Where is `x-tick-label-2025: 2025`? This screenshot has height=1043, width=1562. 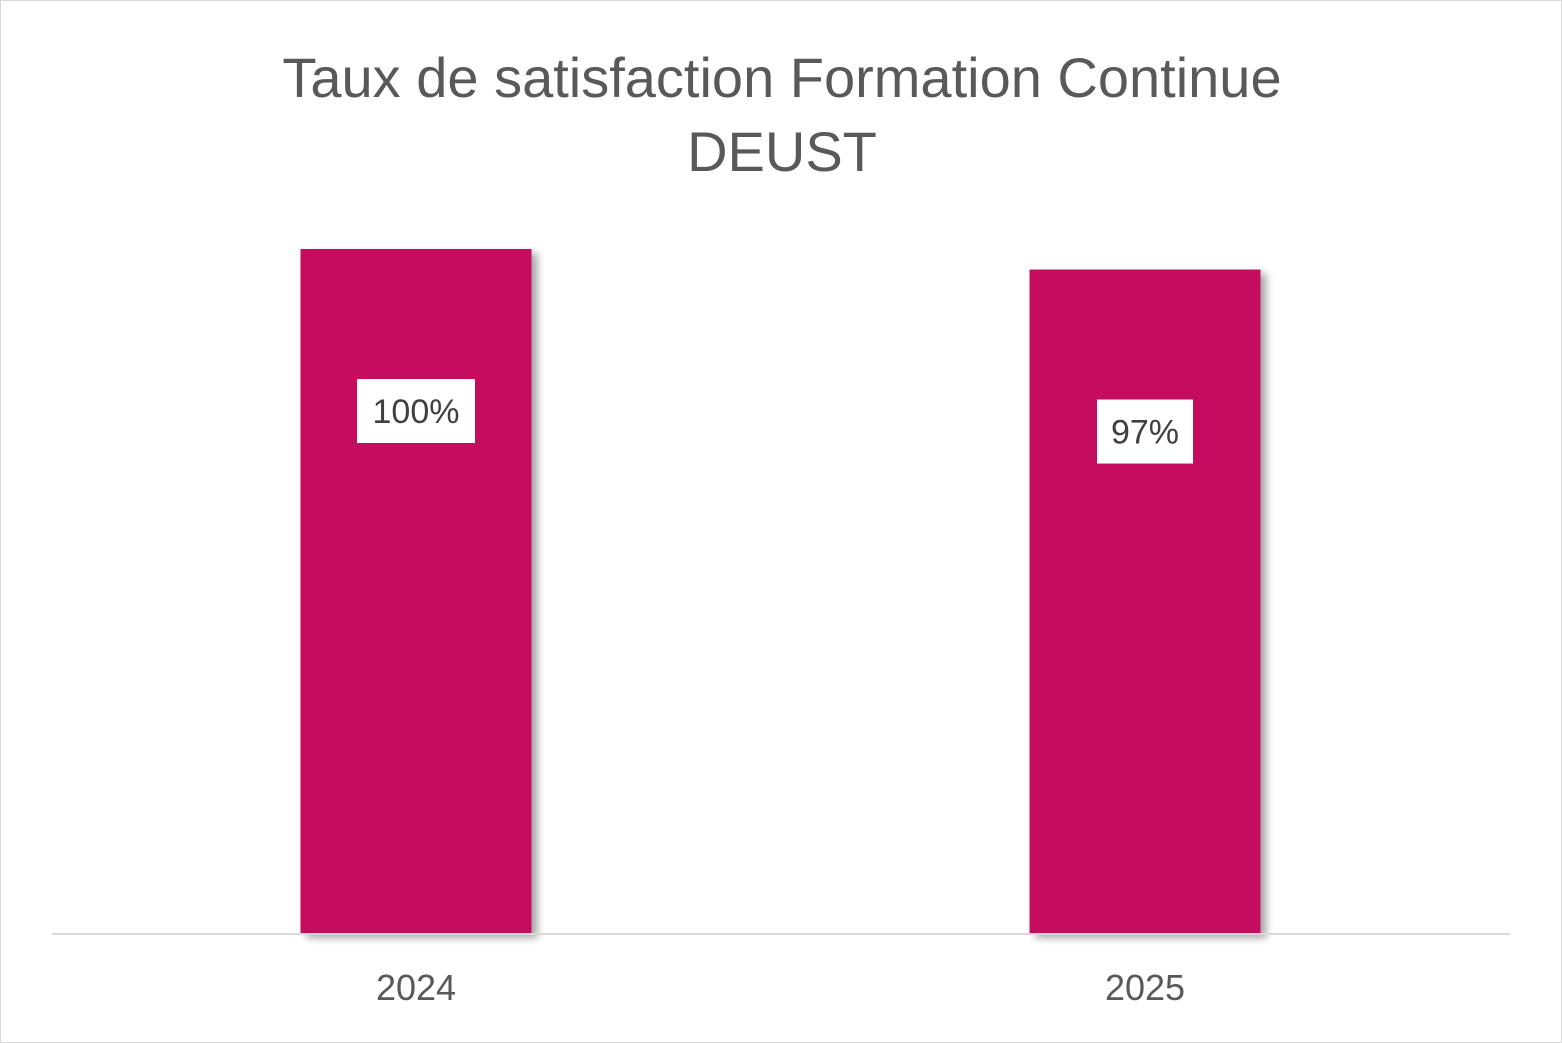 x-tick-label-2025: 2025 is located at coordinates (1145, 987).